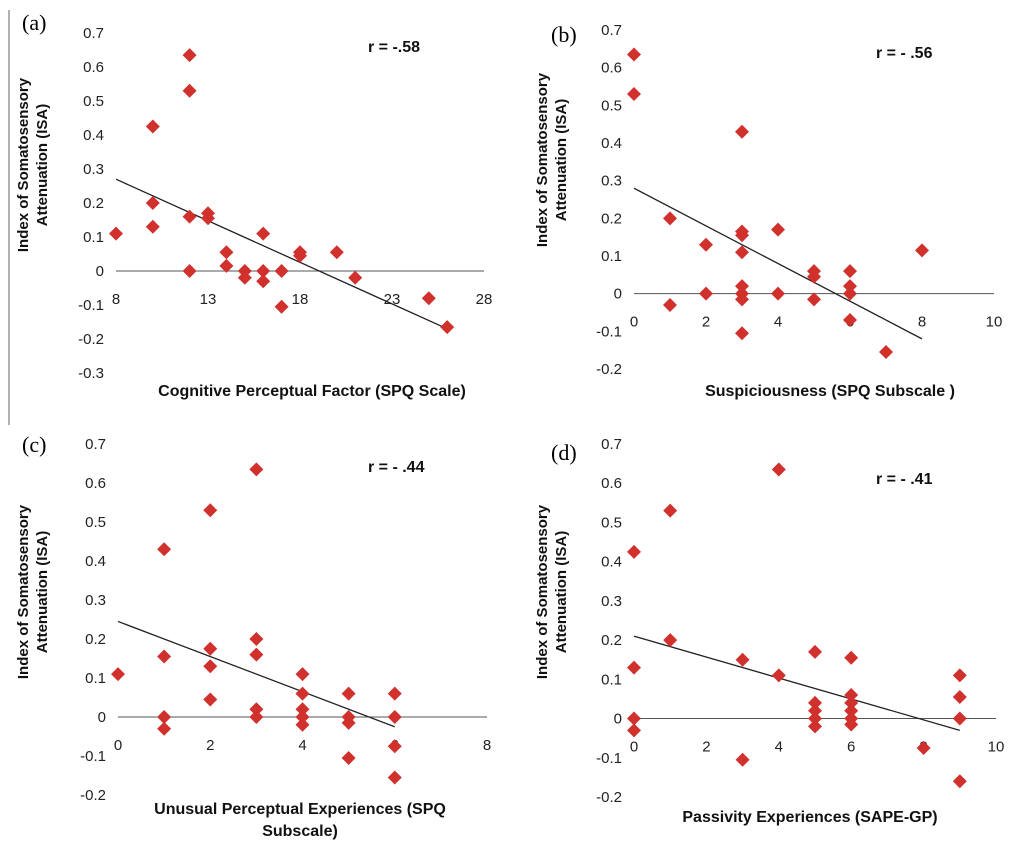 The image size is (1013, 841). I want to click on panel-d-ytick-label: 0.5, so click(611, 522).